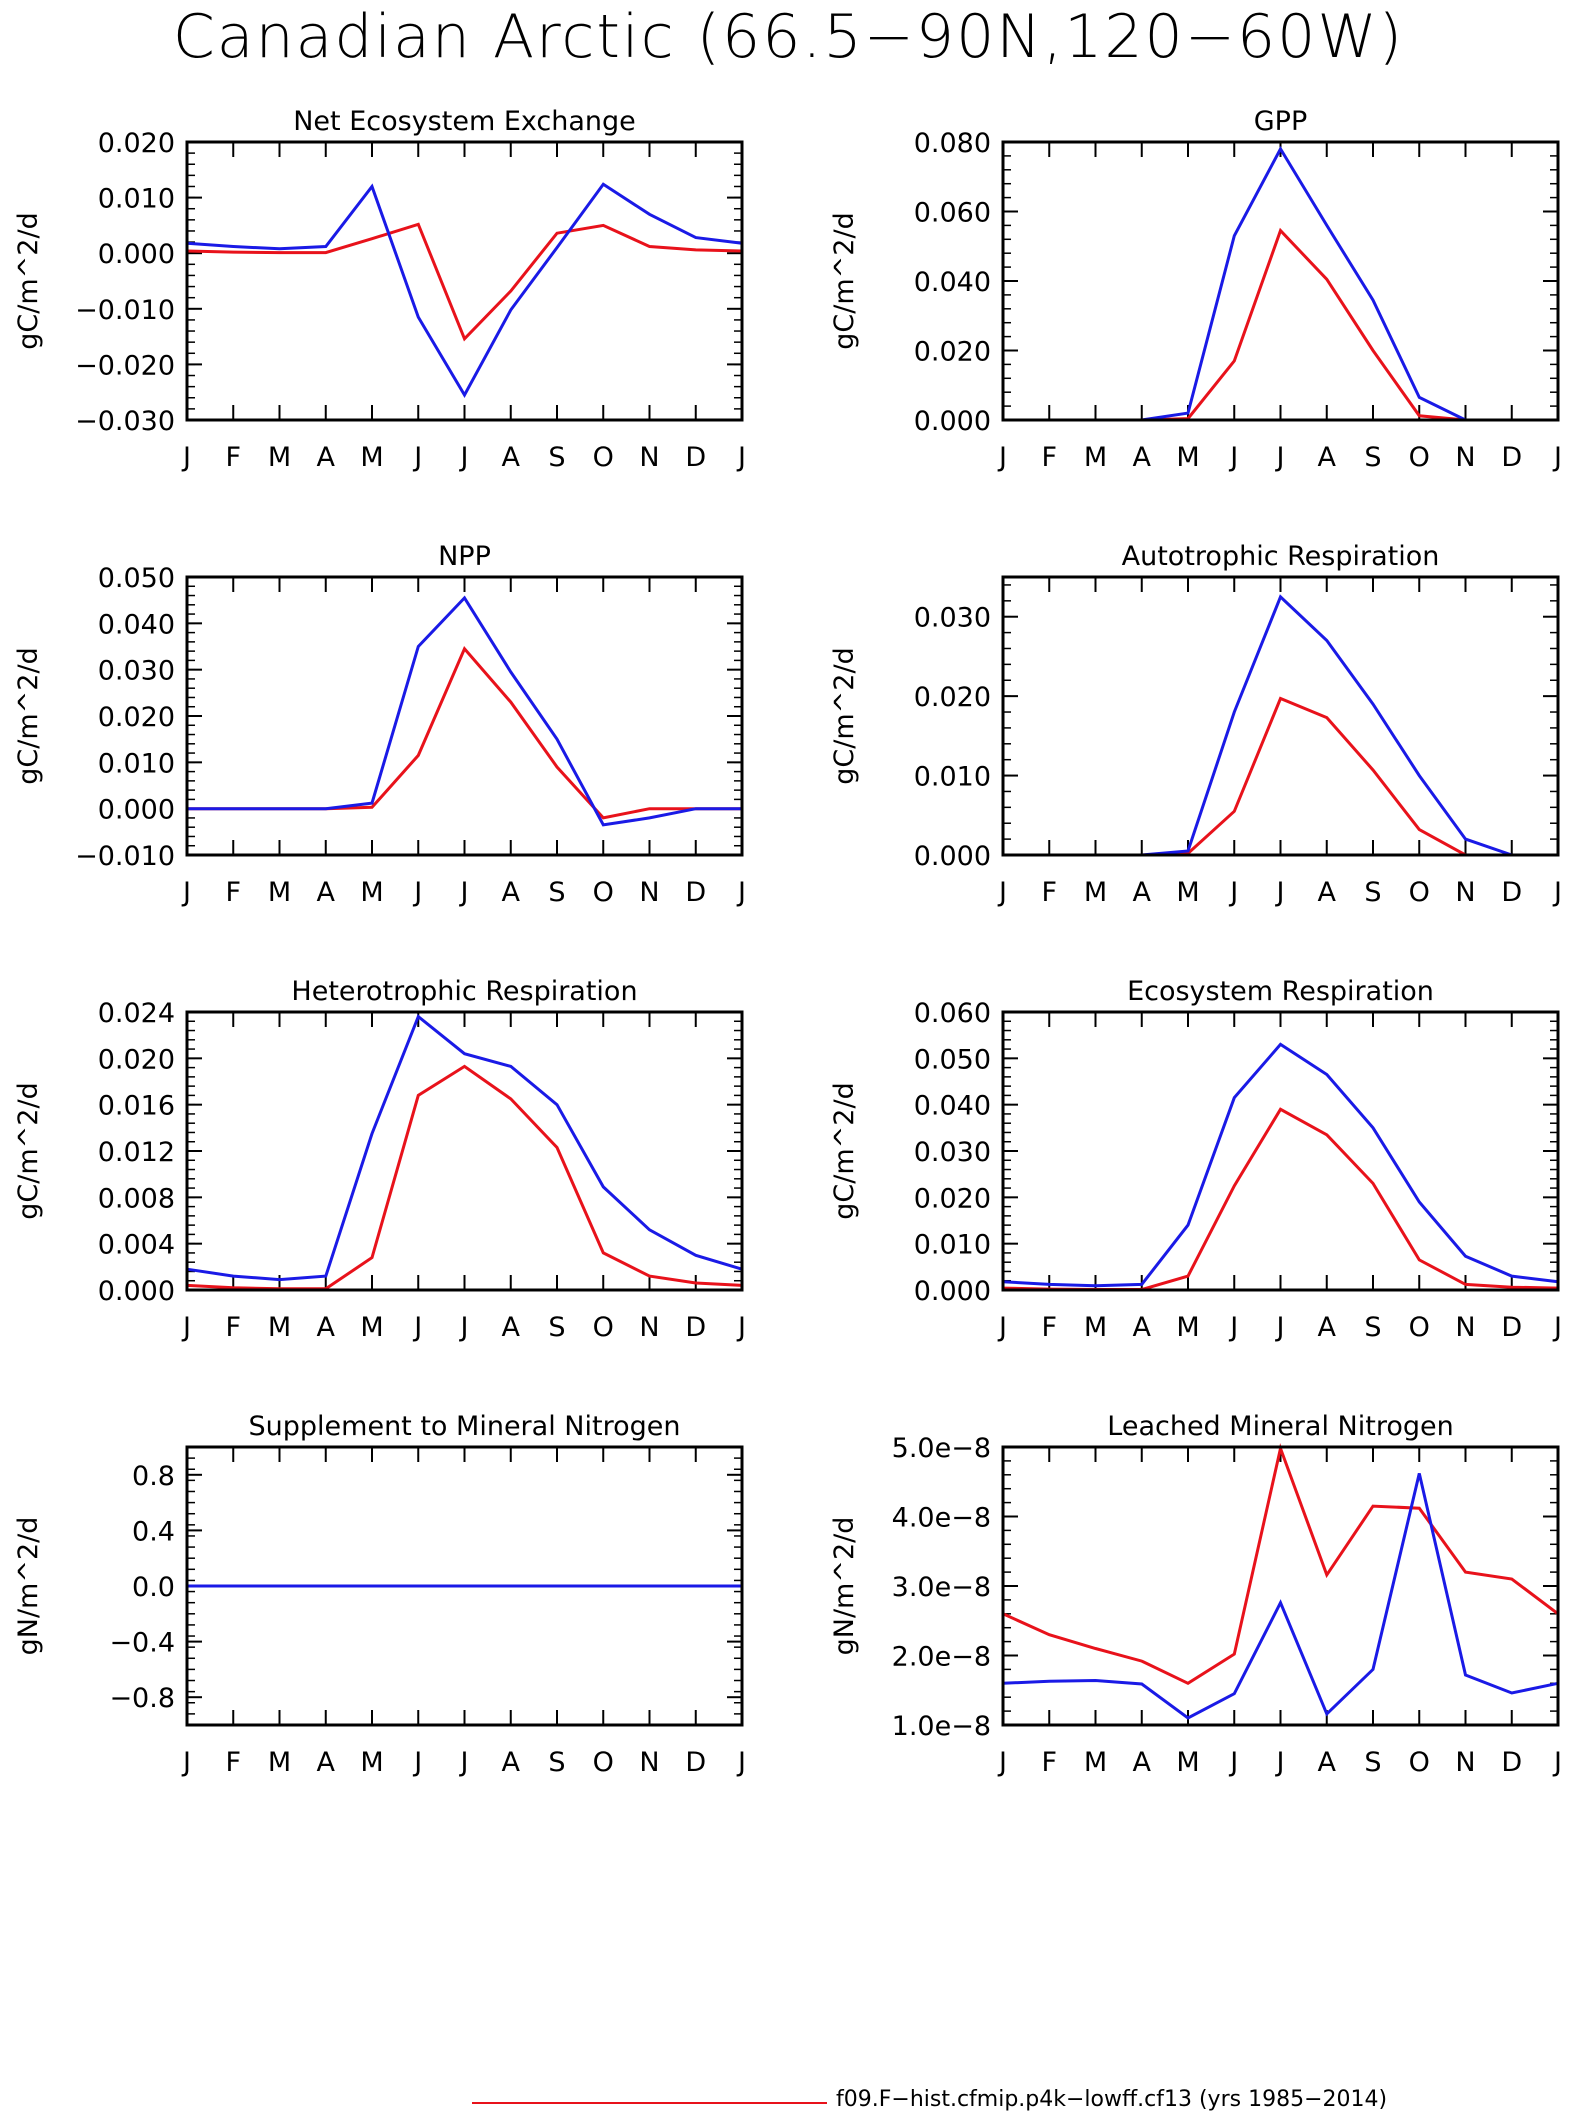 Image resolution: width=1577 pixels, height=2118 pixels. What do you see at coordinates (125, 856) in the screenshot?
I see `y-tick-label: −0.010` at bounding box center [125, 856].